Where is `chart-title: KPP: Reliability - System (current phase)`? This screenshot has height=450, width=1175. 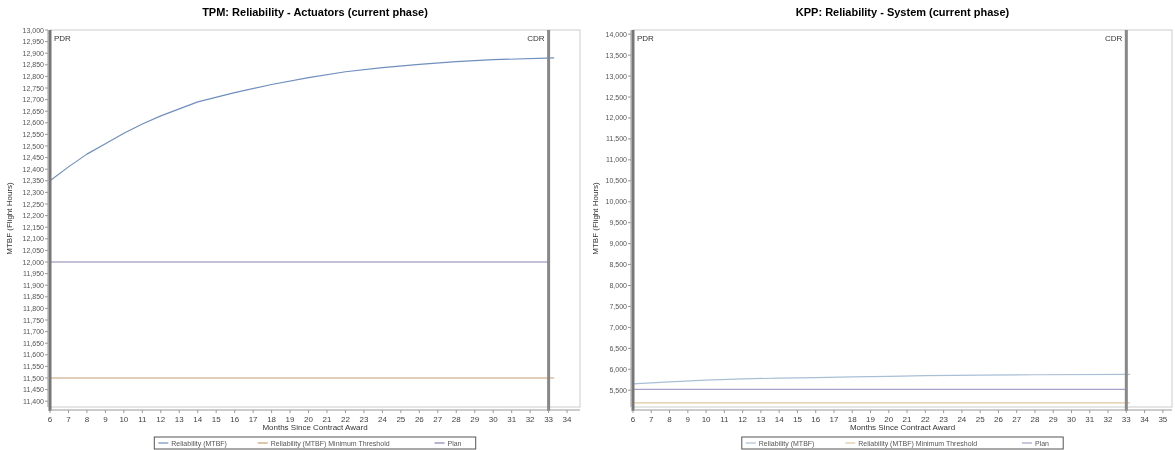 chart-title: KPP: Reliability - System (current phase) is located at coordinates (902, 12).